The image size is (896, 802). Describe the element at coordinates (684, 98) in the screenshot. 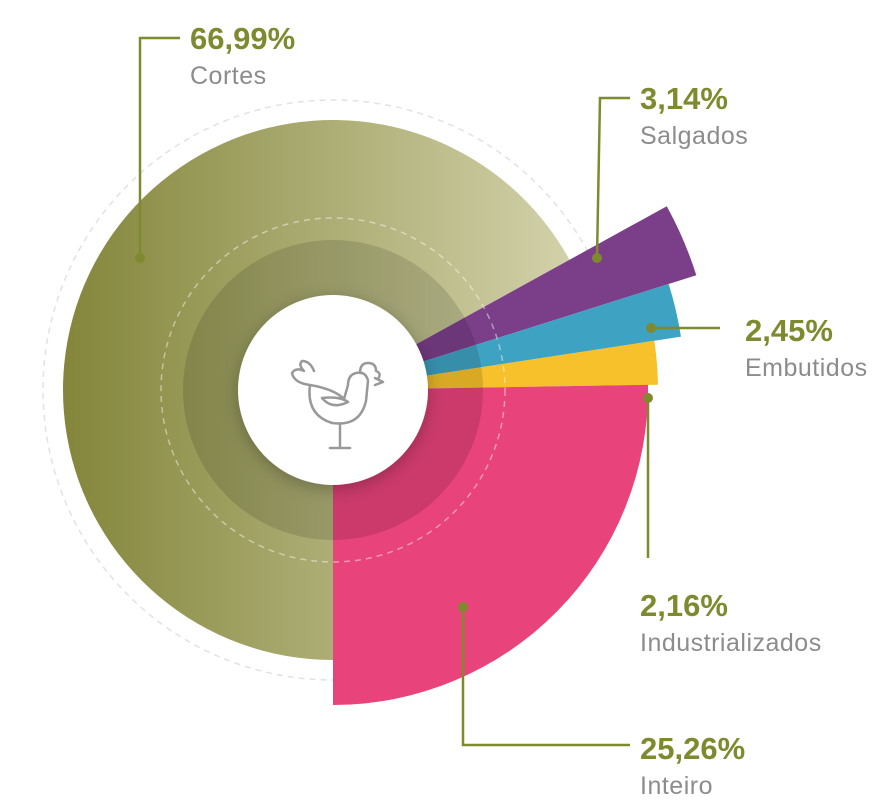

I see `value-label: 3,14%` at that location.